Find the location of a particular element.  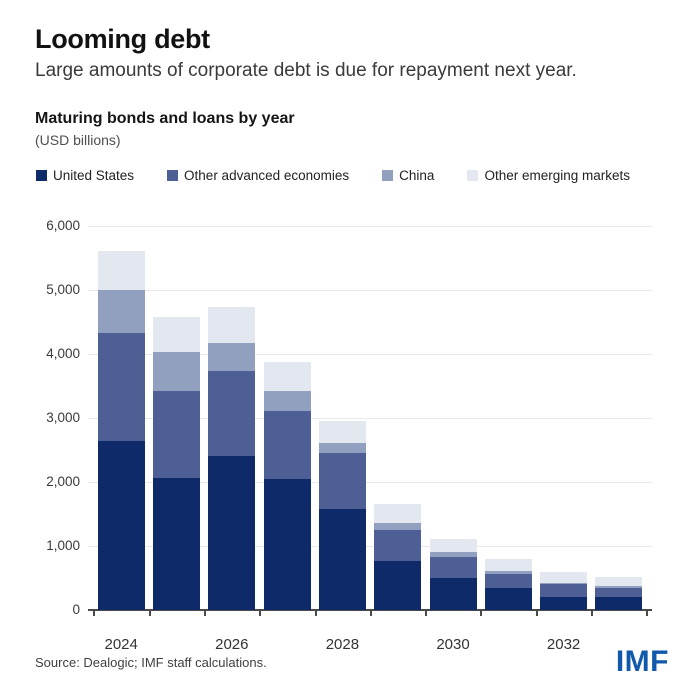

bar-2027 is located at coordinates (287, 486).